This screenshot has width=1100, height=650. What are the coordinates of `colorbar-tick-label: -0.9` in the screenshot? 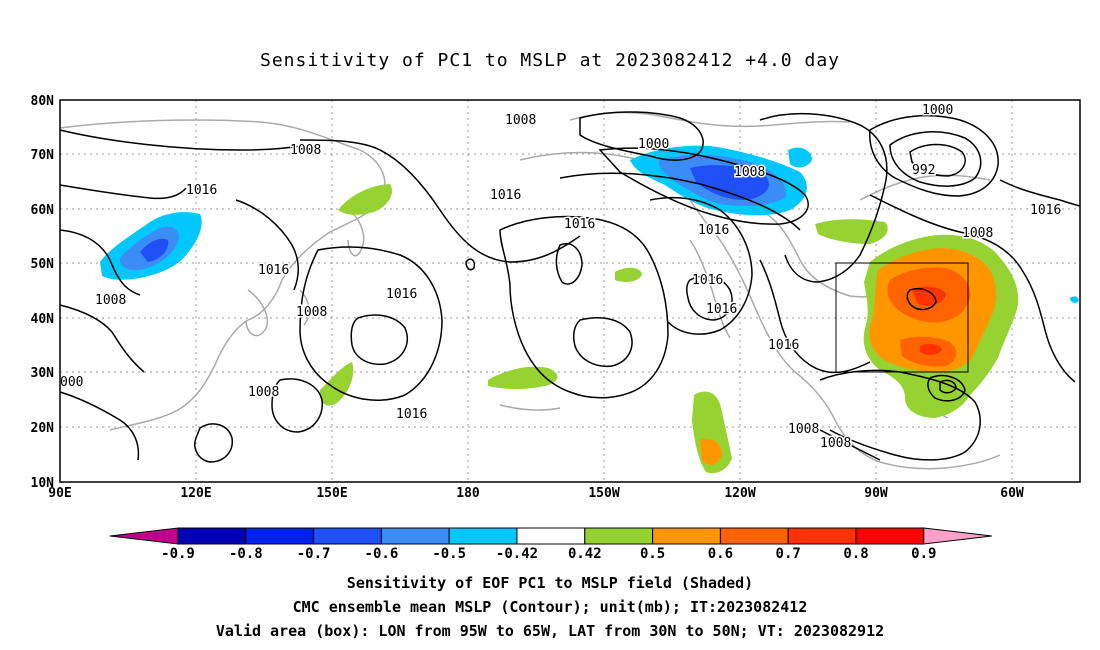 It's located at (178, 554).